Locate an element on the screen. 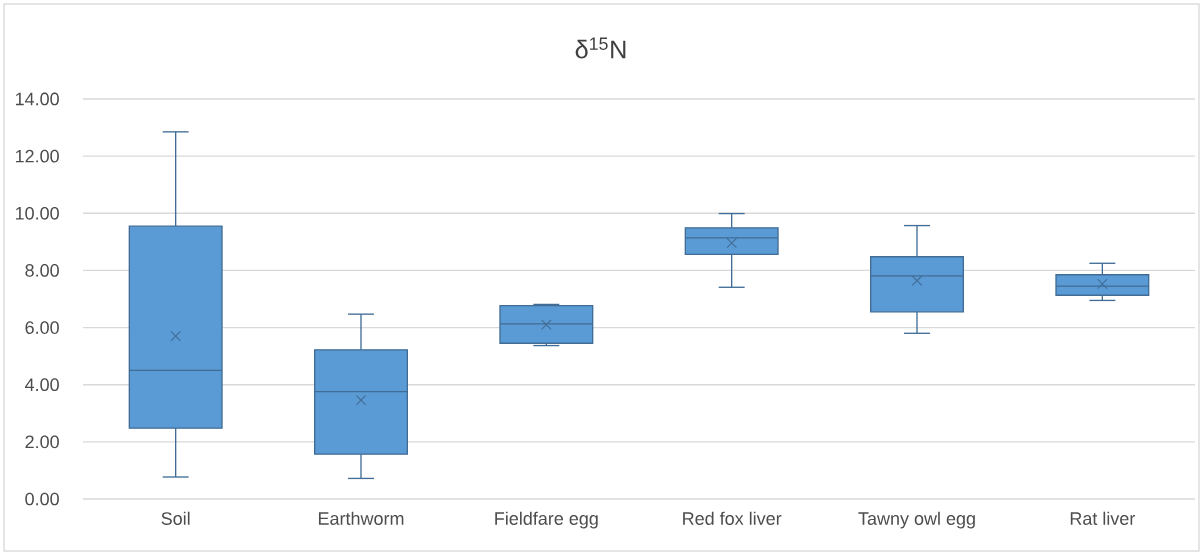  x-tick-label: Earthworm is located at coordinates (361, 518).